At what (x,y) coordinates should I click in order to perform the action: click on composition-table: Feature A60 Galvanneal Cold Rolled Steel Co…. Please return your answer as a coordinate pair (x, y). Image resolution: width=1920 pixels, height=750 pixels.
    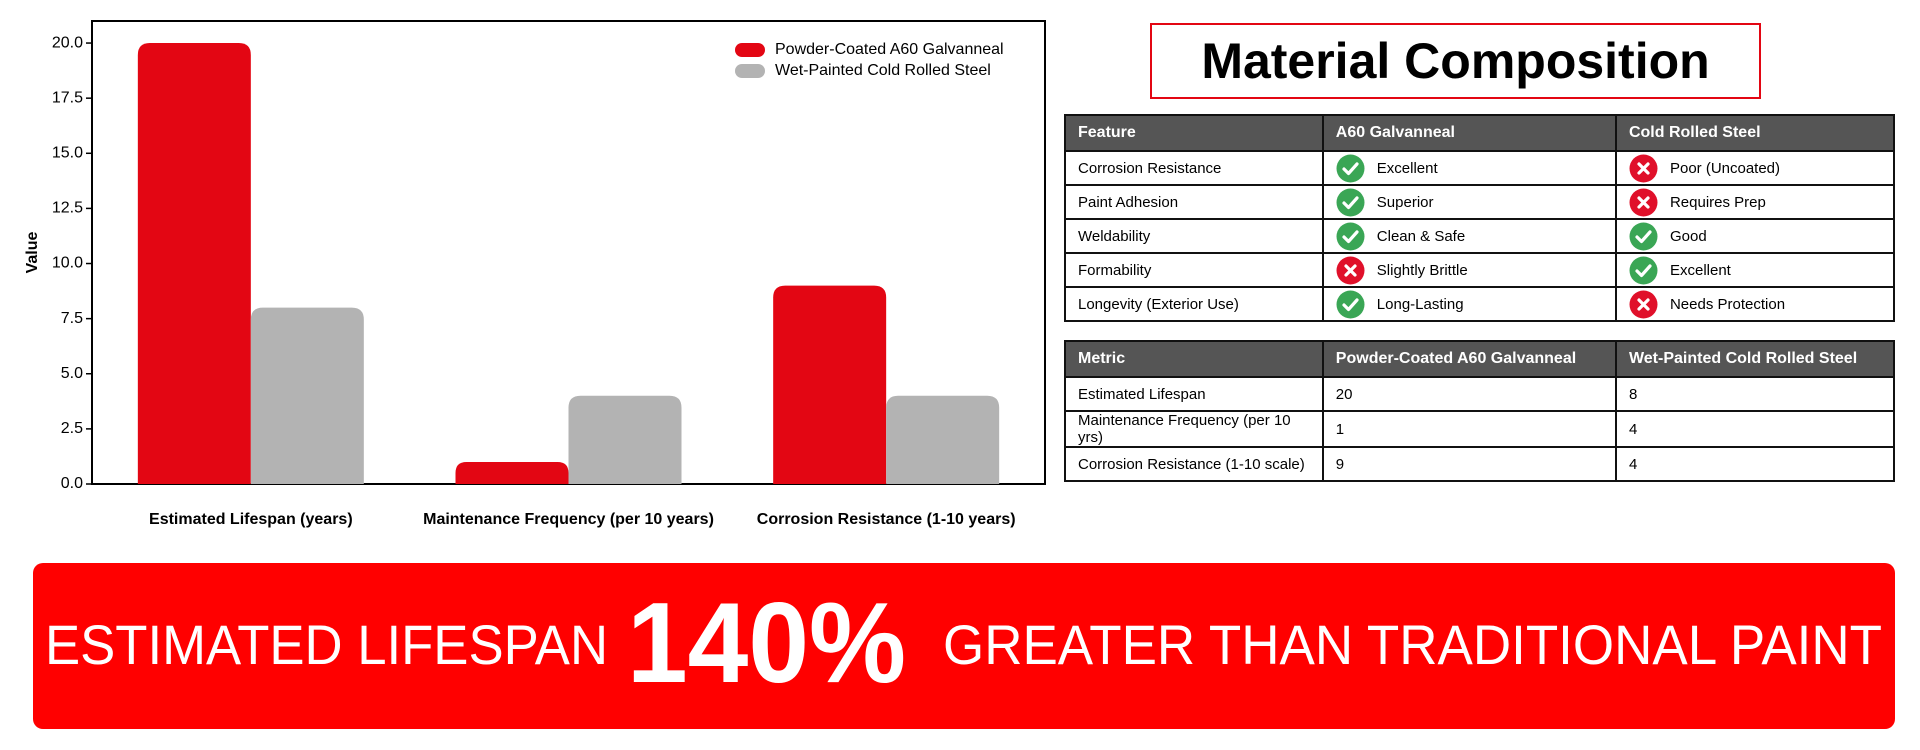
    Looking at the image, I should click on (1480, 218).